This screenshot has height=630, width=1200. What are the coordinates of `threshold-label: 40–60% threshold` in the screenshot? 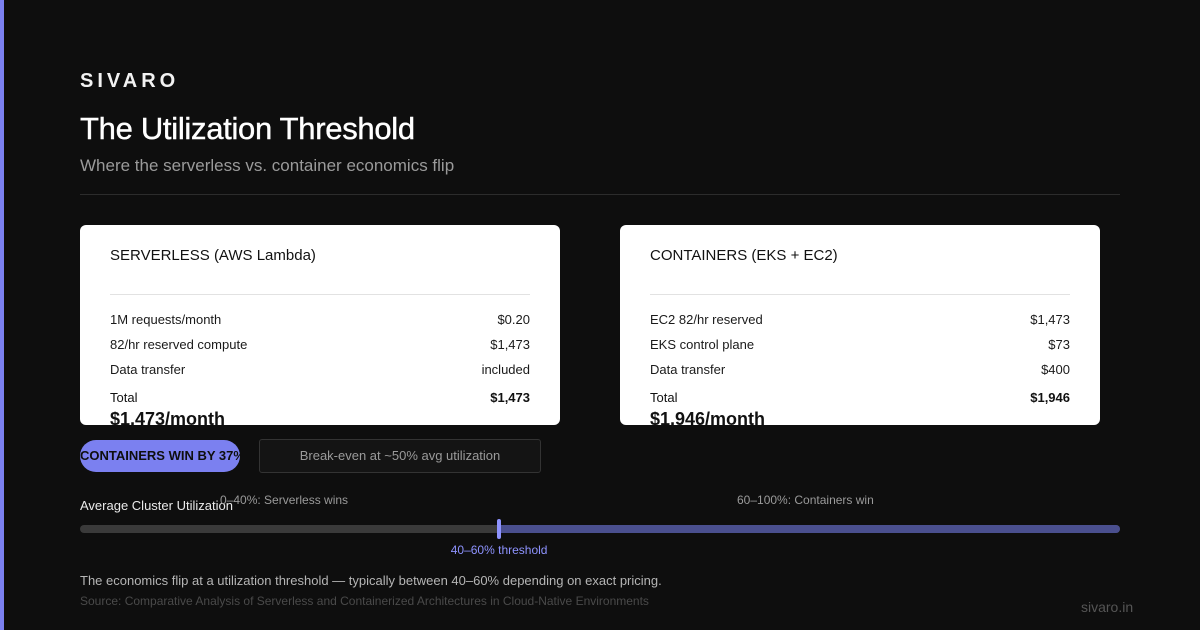 It's located at (499, 550).